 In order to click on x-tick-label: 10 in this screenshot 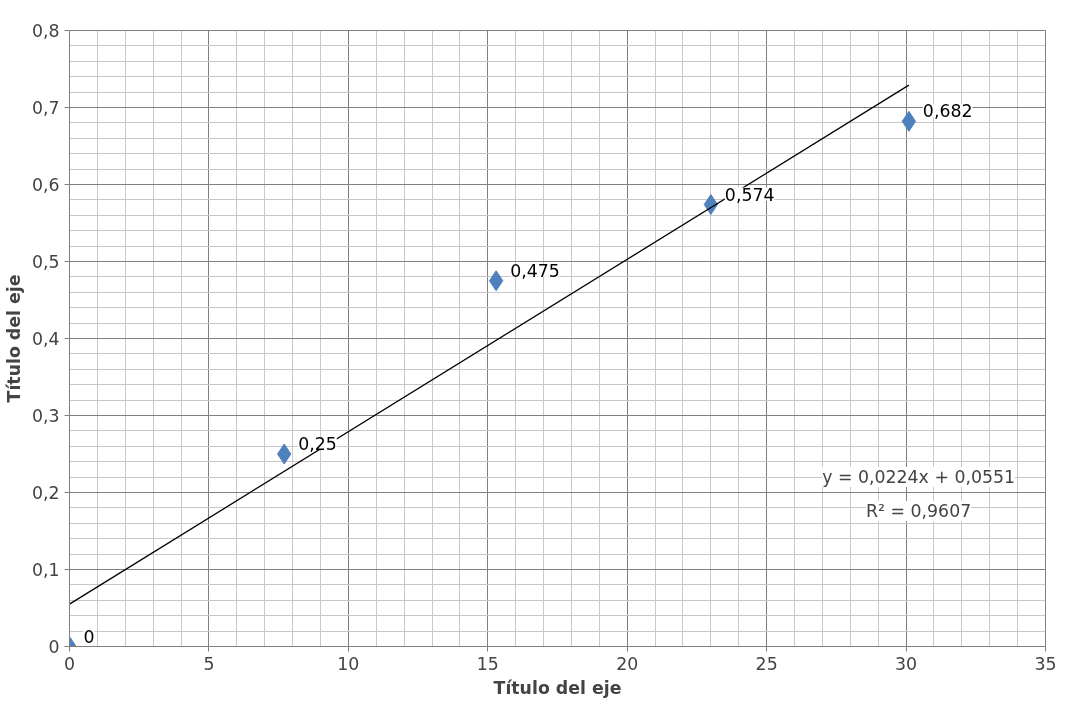, I will do `click(348, 663)`.